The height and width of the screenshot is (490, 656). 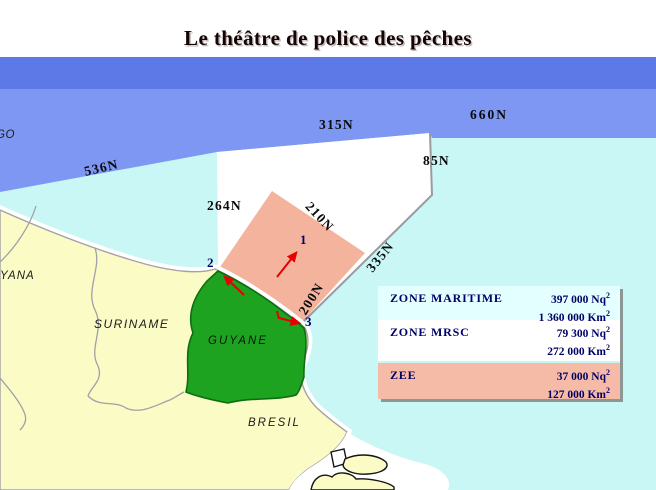 What do you see at coordinates (274, 423) in the screenshot?
I see `label-bresil: BRESIL` at bounding box center [274, 423].